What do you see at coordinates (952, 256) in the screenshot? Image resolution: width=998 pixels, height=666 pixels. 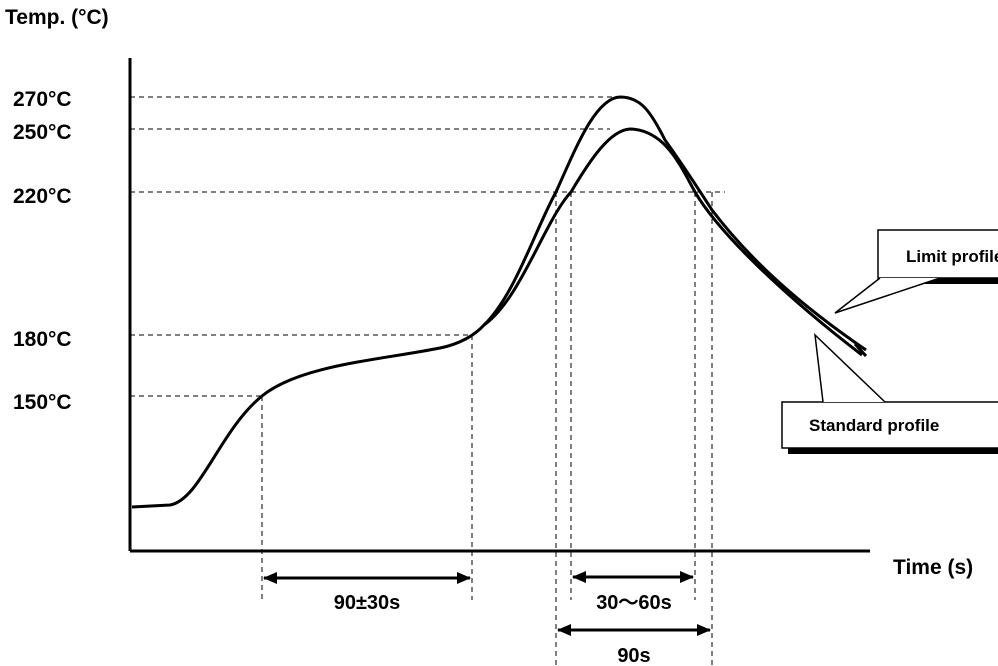 I see `limit-profile-label: Limit profile` at bounding box center [952, 256].